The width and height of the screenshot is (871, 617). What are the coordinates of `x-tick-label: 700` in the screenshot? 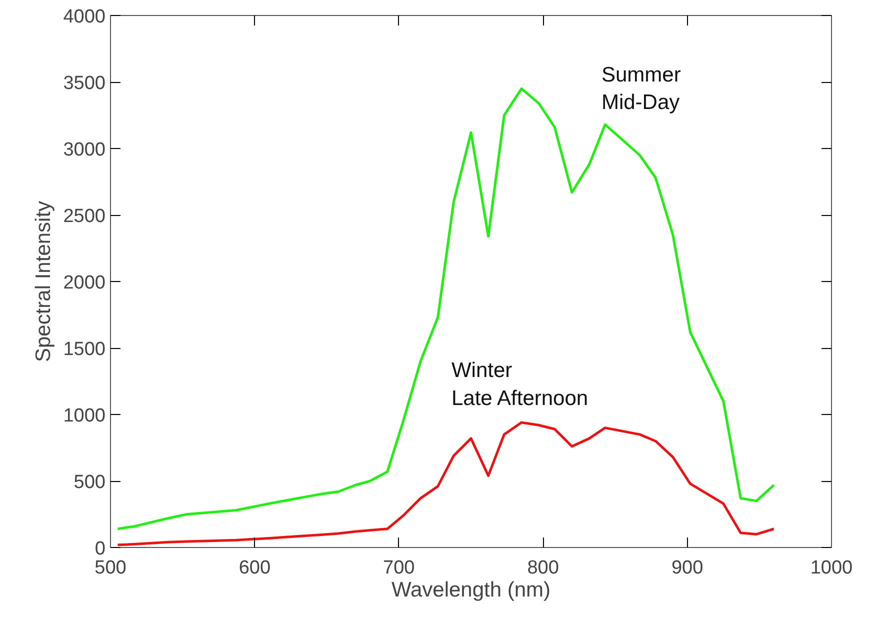 It's located at (399, 568).